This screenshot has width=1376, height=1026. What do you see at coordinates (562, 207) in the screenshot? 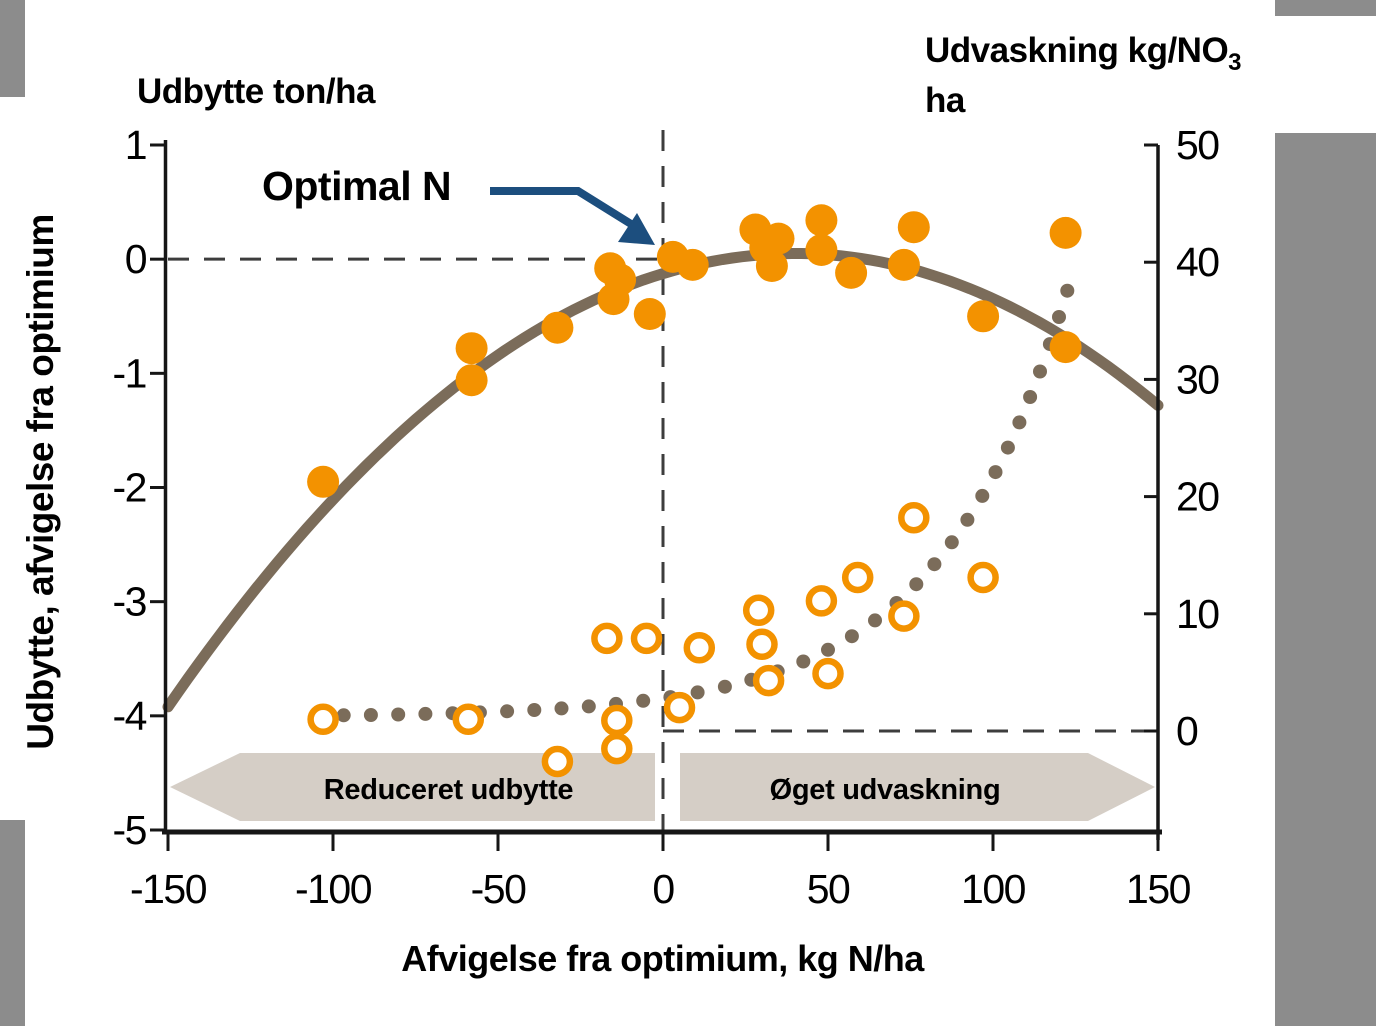
I see `optimal-n-arrow-line` at bounding box center [562, 207].